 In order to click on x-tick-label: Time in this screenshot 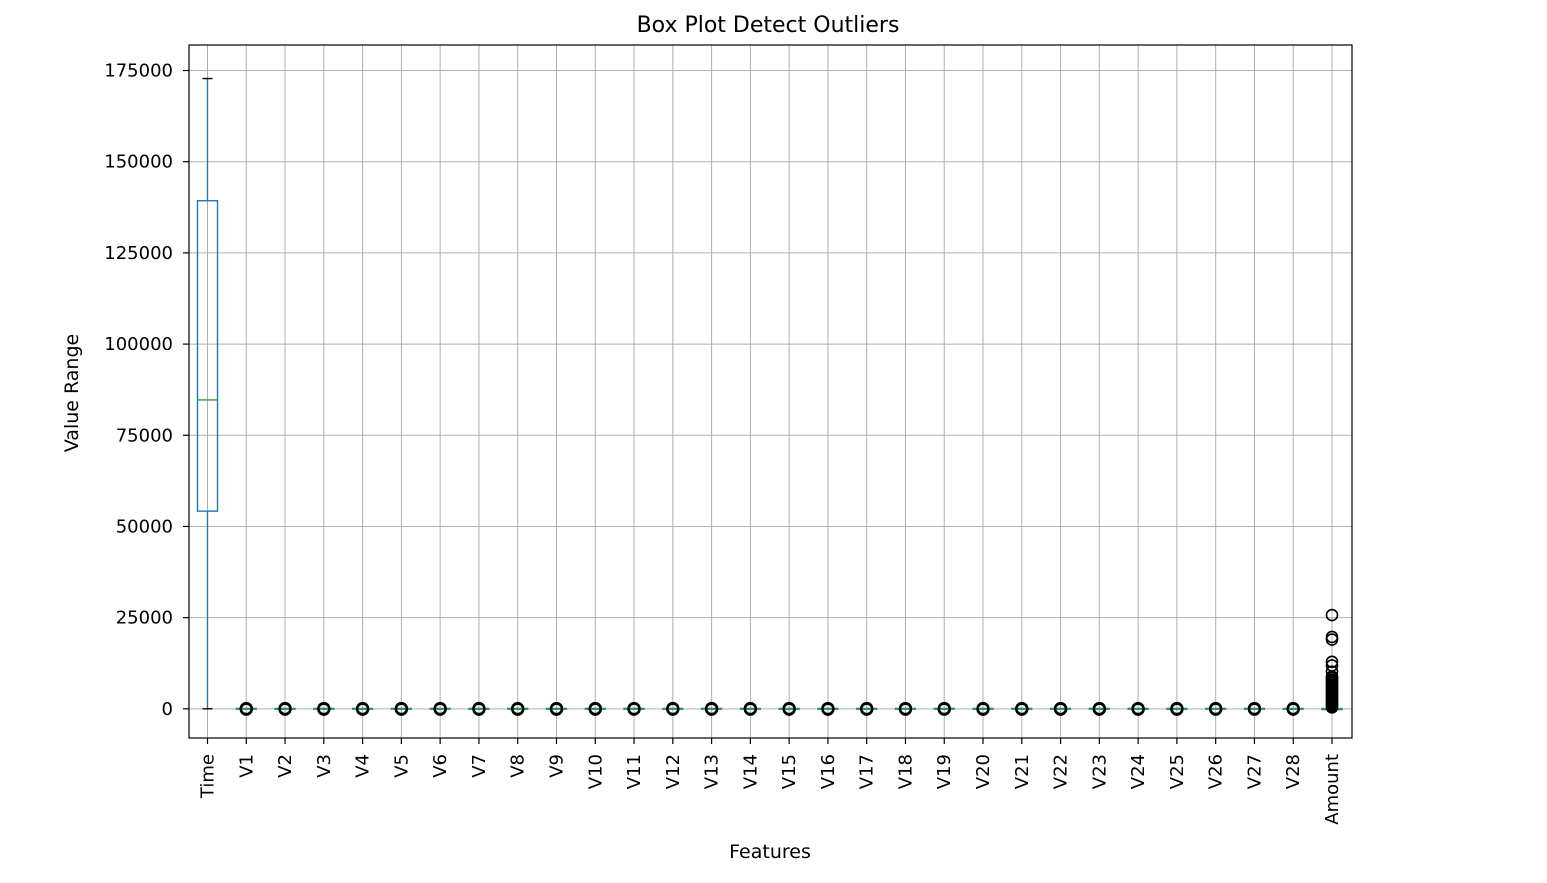, I will do `click(208, 776)`.